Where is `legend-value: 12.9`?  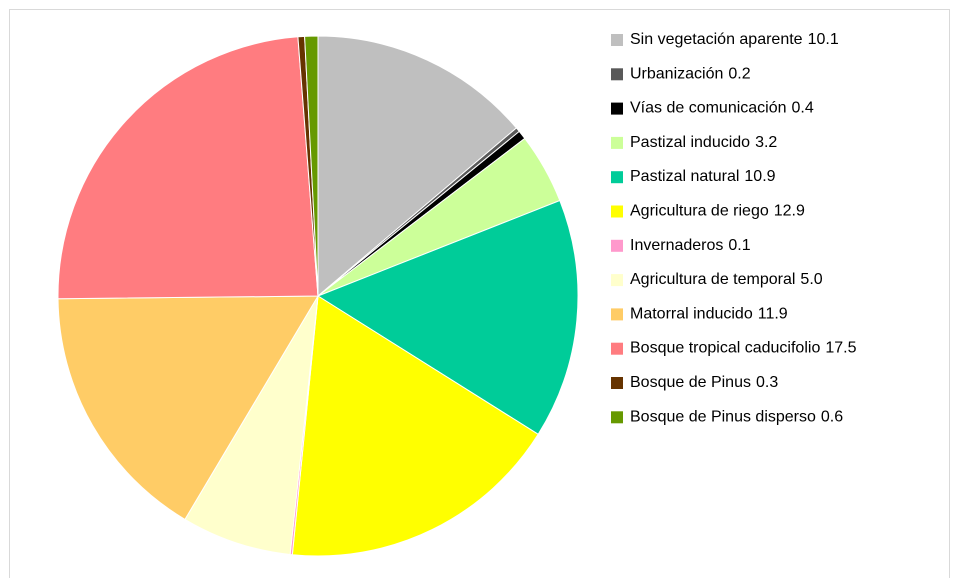
legend-value: 12.9 is located at coordinates (789, 211).